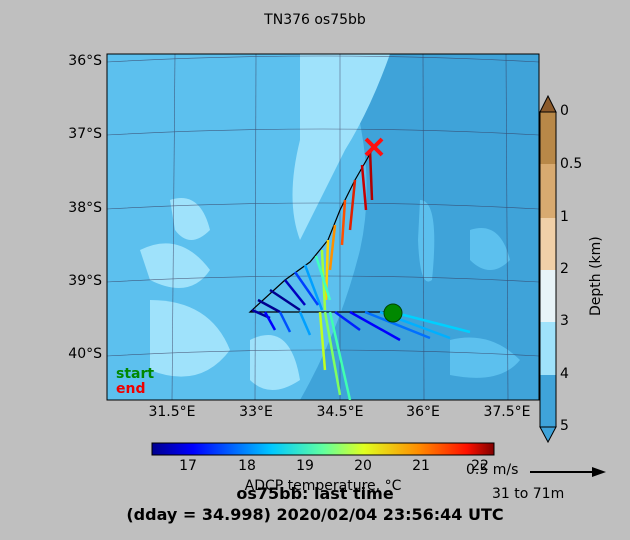  What do you see at coordinates (247, 466) in the screenshot?
I see `temp-tick: 18` at bounding box center [247, 466].